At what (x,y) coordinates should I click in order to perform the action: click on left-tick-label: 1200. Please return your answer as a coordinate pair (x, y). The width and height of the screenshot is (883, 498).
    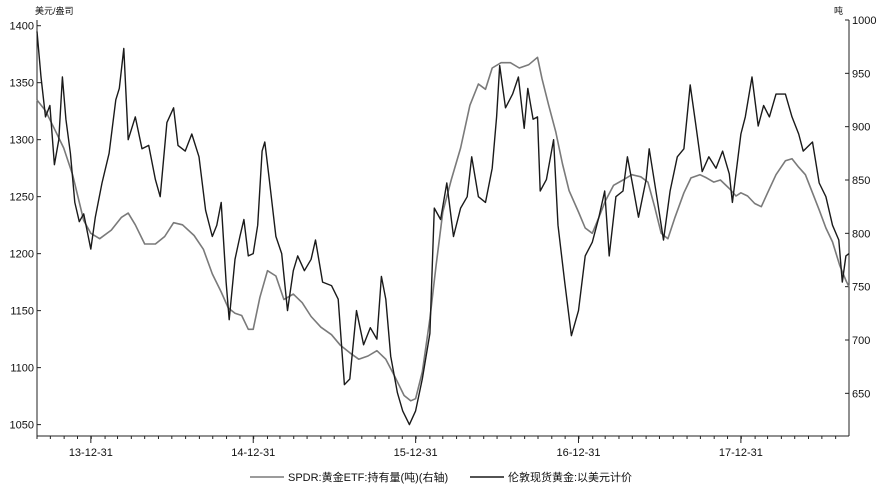
    Looking at the image, I should click on (22, 255).